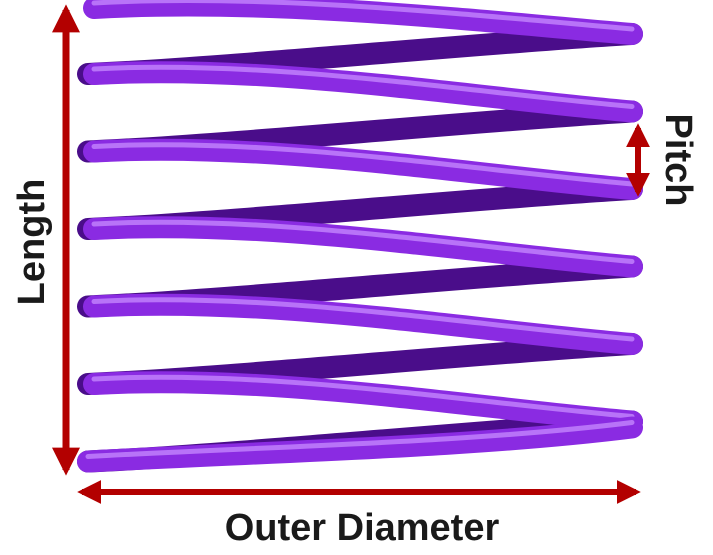 The width and height of the screenshot is (713, 555). I want to click on pitch-dimension: Pitch, so click(662, 160).